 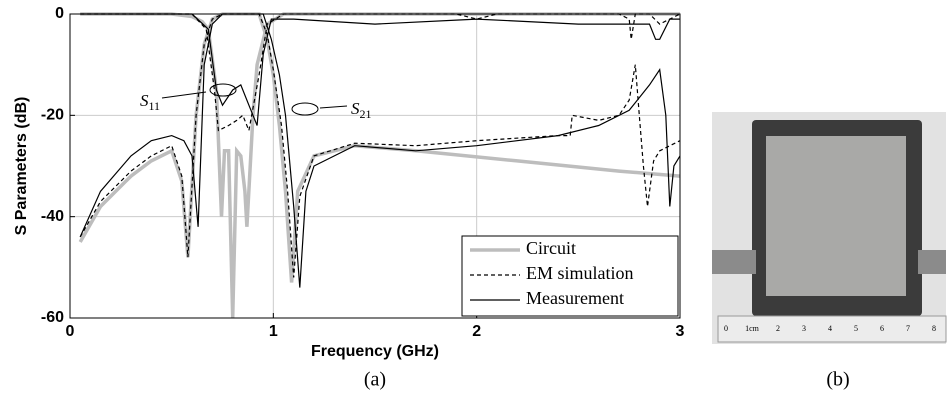 I want to click on legend-label: Measurement, so click(x=575, y=298).